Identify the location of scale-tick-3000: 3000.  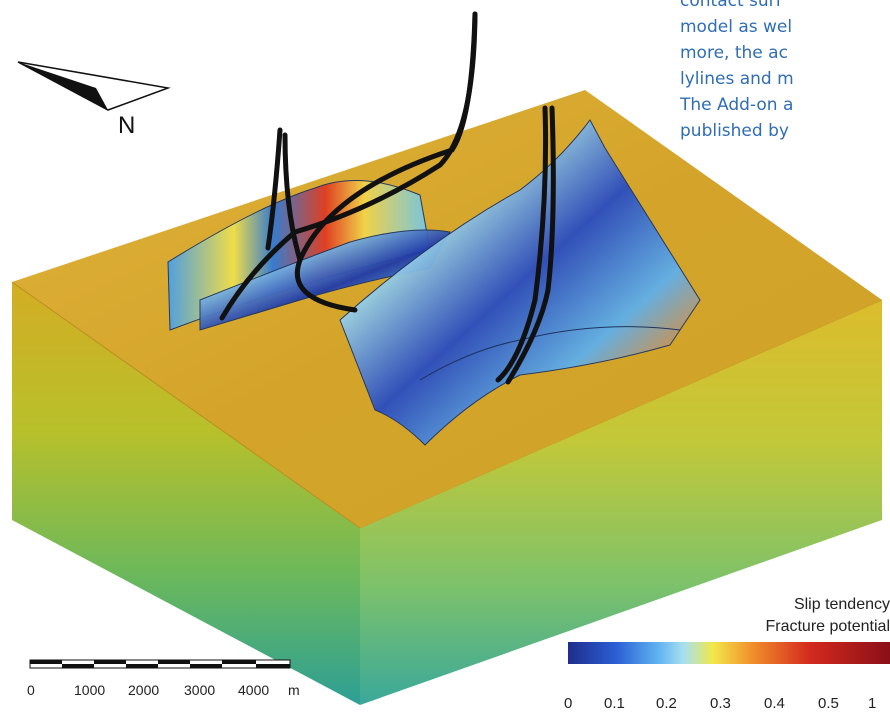
(200, 690).